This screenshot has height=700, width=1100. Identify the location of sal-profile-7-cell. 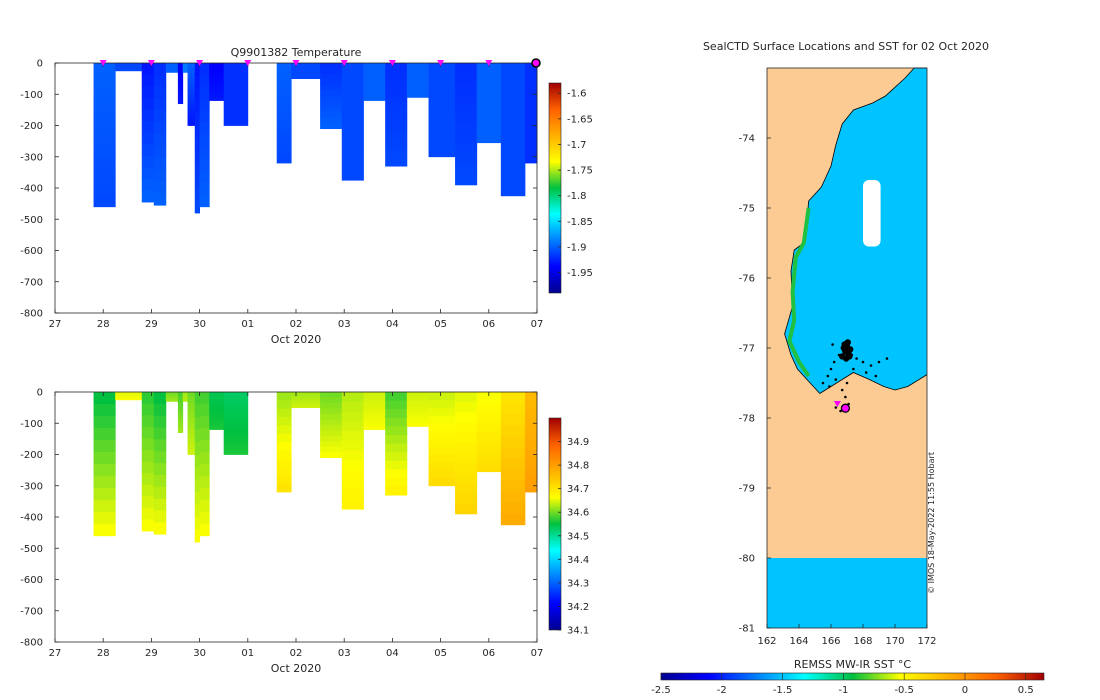
(191, 441).